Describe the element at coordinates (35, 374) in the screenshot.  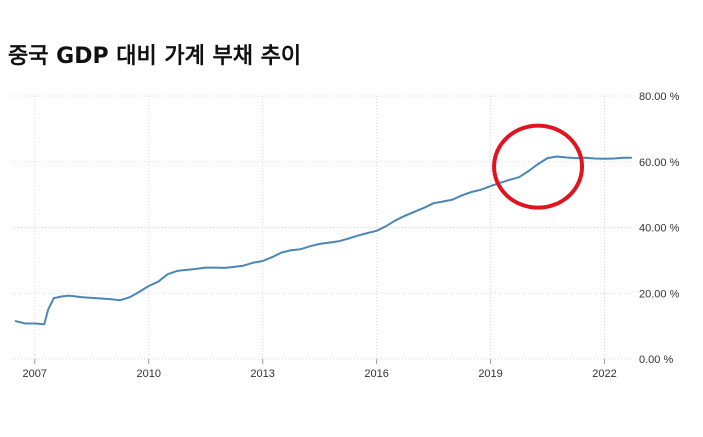
I see `x-tick-label: 2007` at that location.